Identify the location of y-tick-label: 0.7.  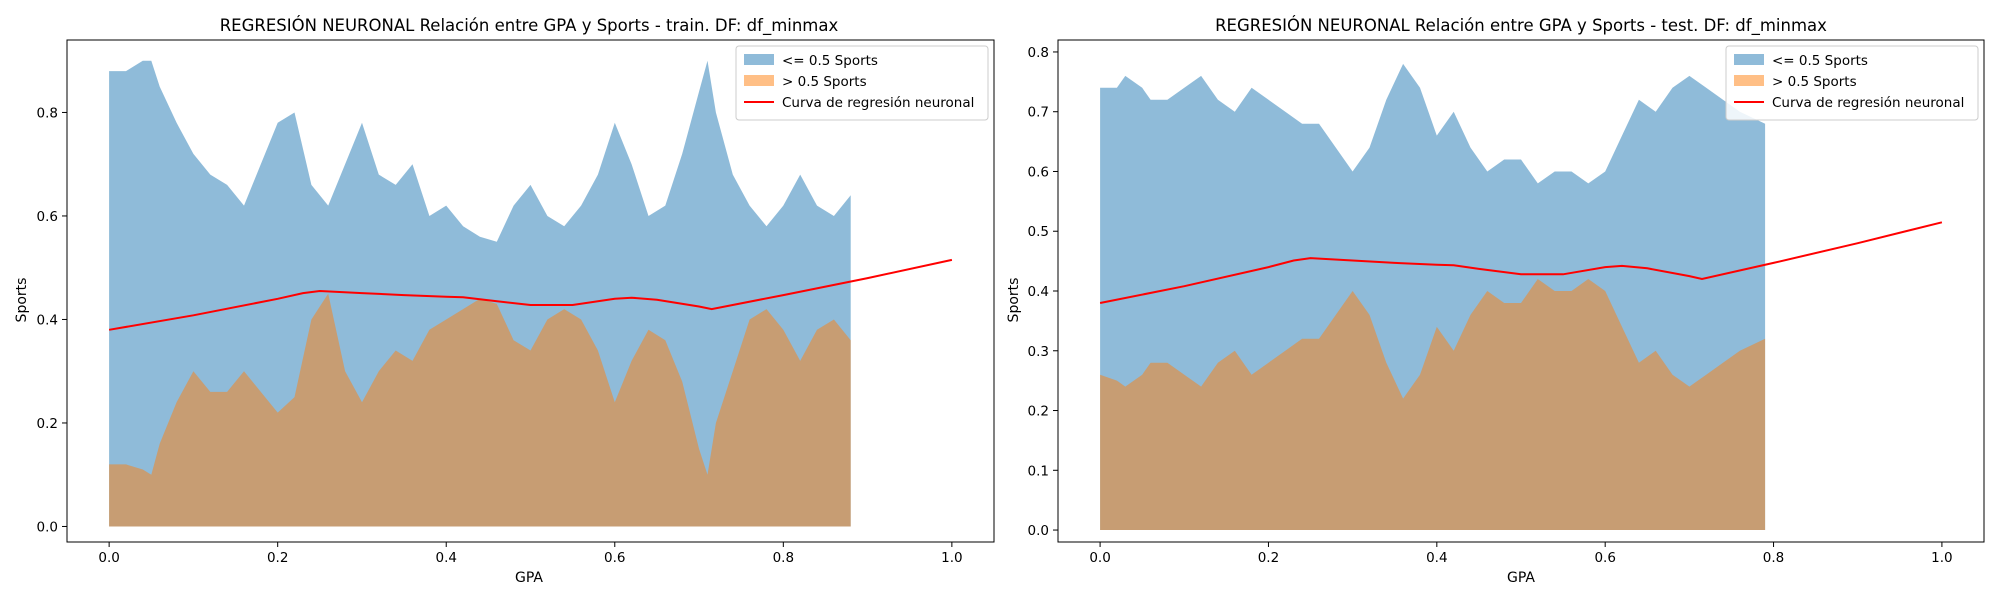
(1038, 113).